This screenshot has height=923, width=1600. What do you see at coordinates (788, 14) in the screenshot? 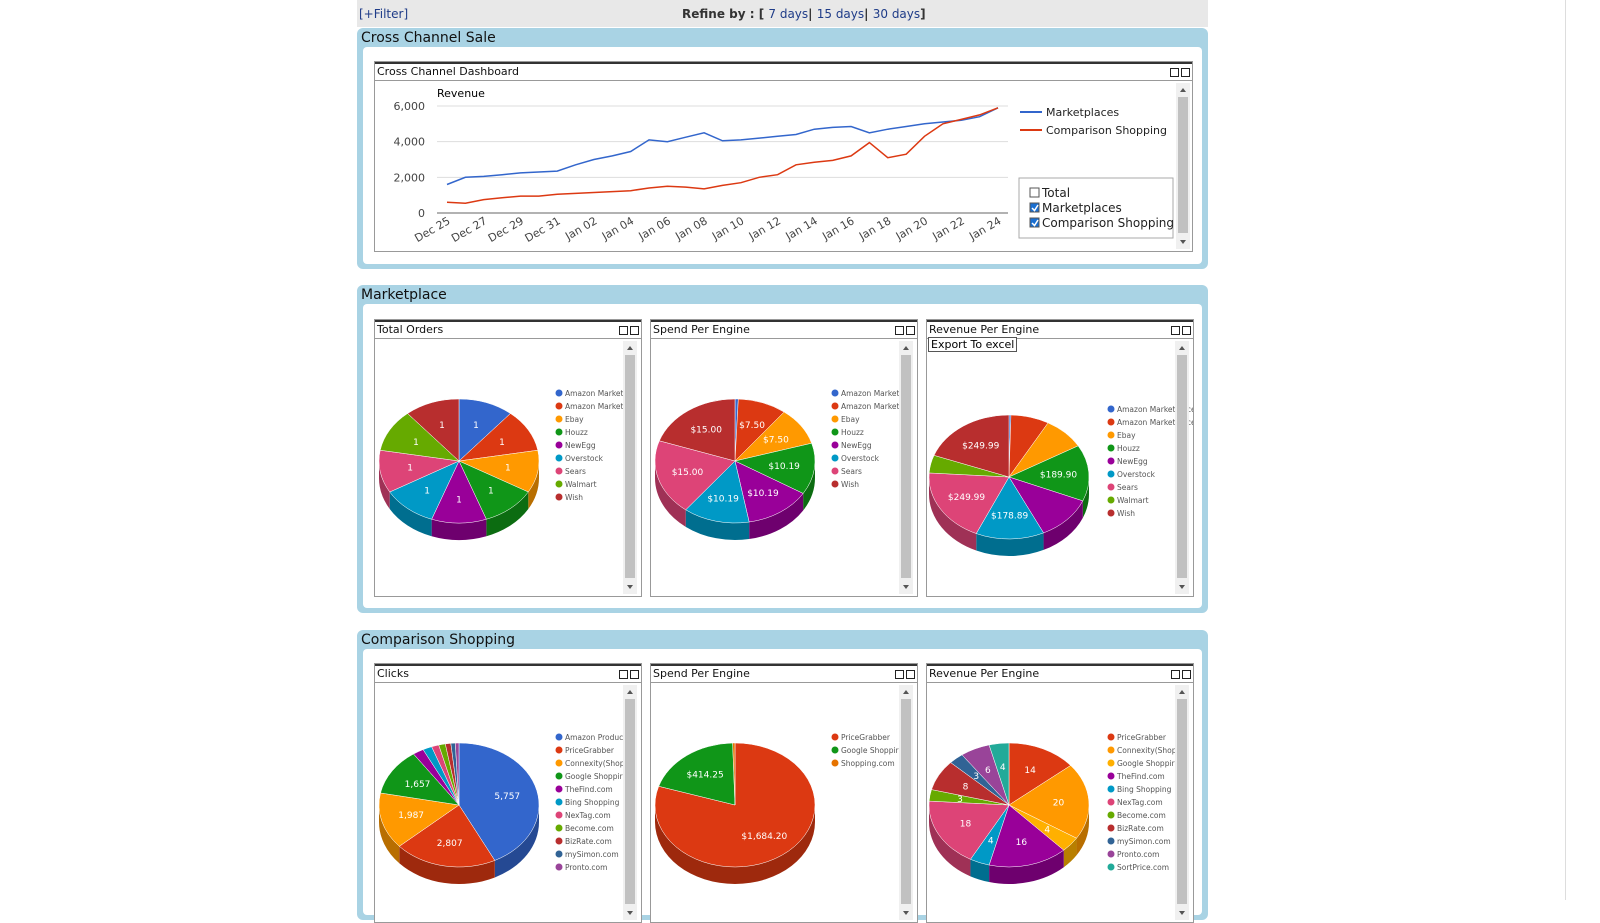
I see `range-link: 7 days` at bounding box center [788, 14].